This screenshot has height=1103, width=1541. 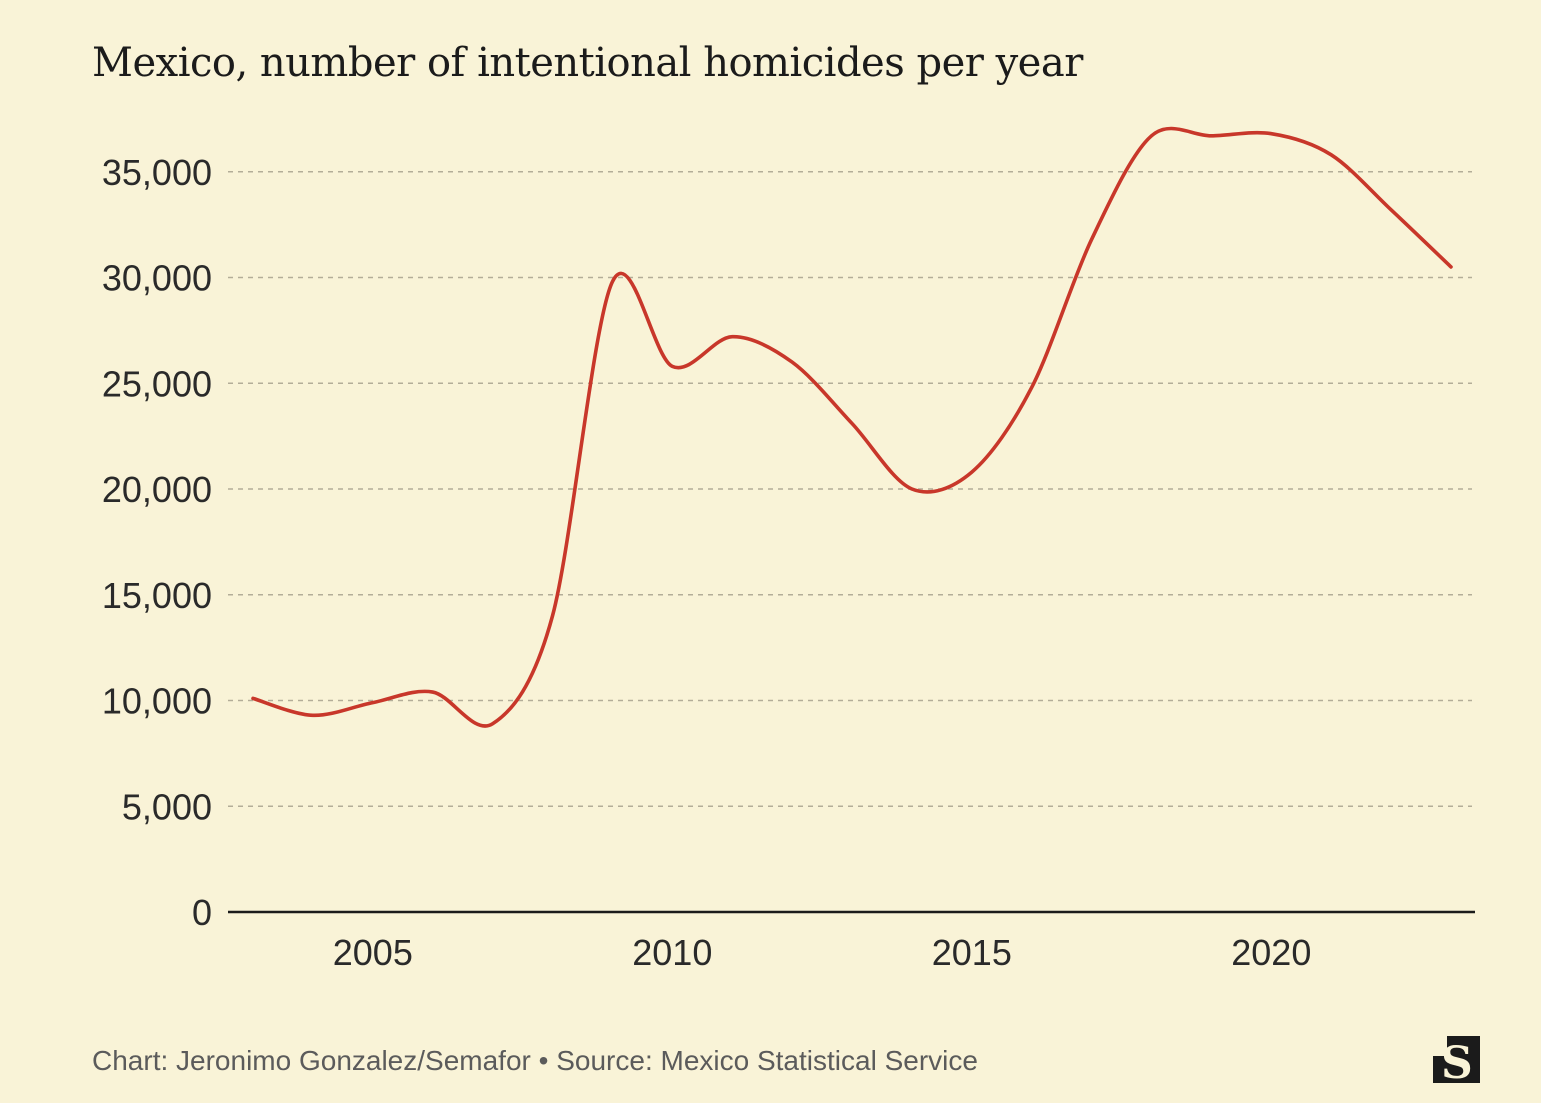 What do you see at coordinates (767, 1060) in the screenshot?
I see `source-credit: Source: Mexico Statistical Service` at bounding box center [767, 1060].